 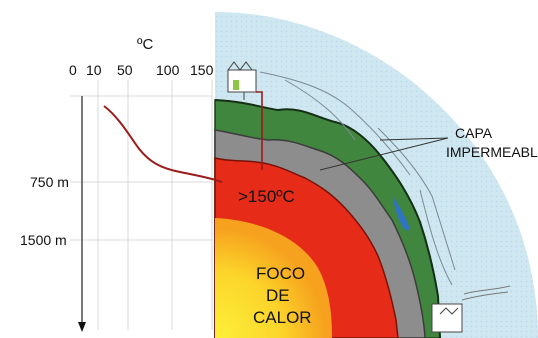 I want to click on depth-label-1500: 1500 m, so click(x=43, y=240).